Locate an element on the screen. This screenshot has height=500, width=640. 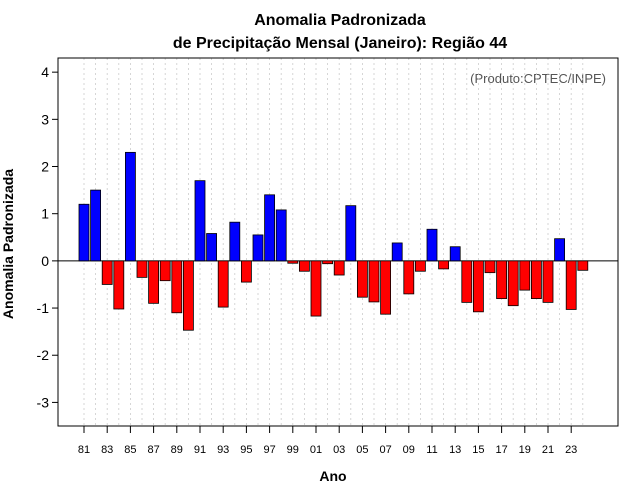
chart-title-line1: Anomalia Padronizada is located at coordinates (340, 20).